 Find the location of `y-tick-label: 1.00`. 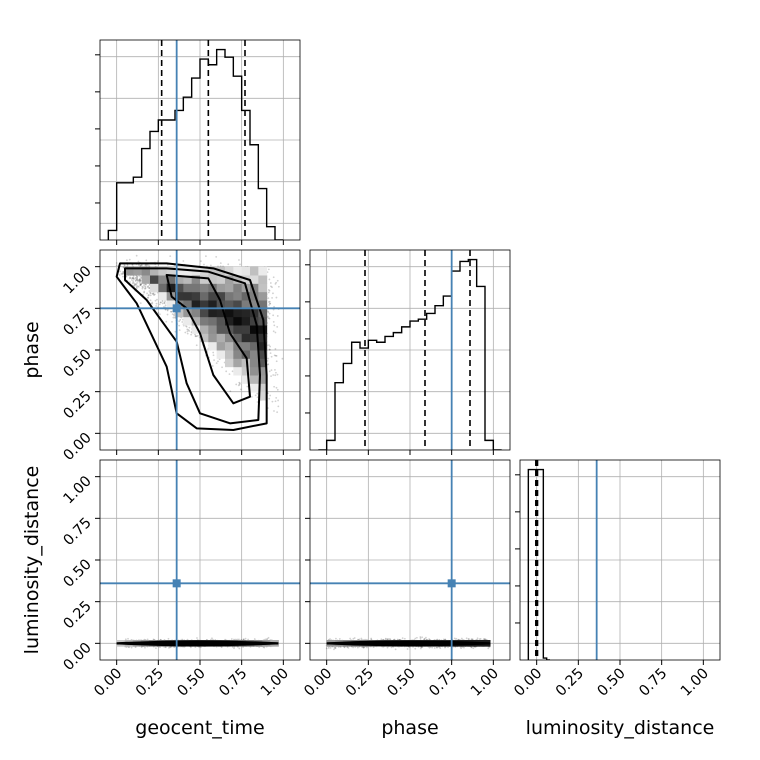

y-tick-label: 1.00 is located at coordinates (78, 490).